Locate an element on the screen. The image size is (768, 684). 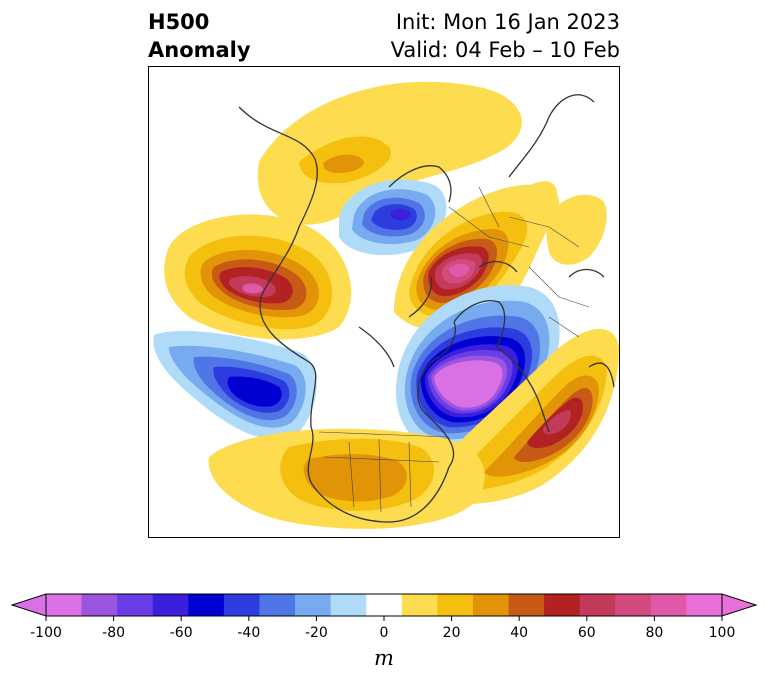
anomaly-positive-canada is located at coordinates (576, 229).